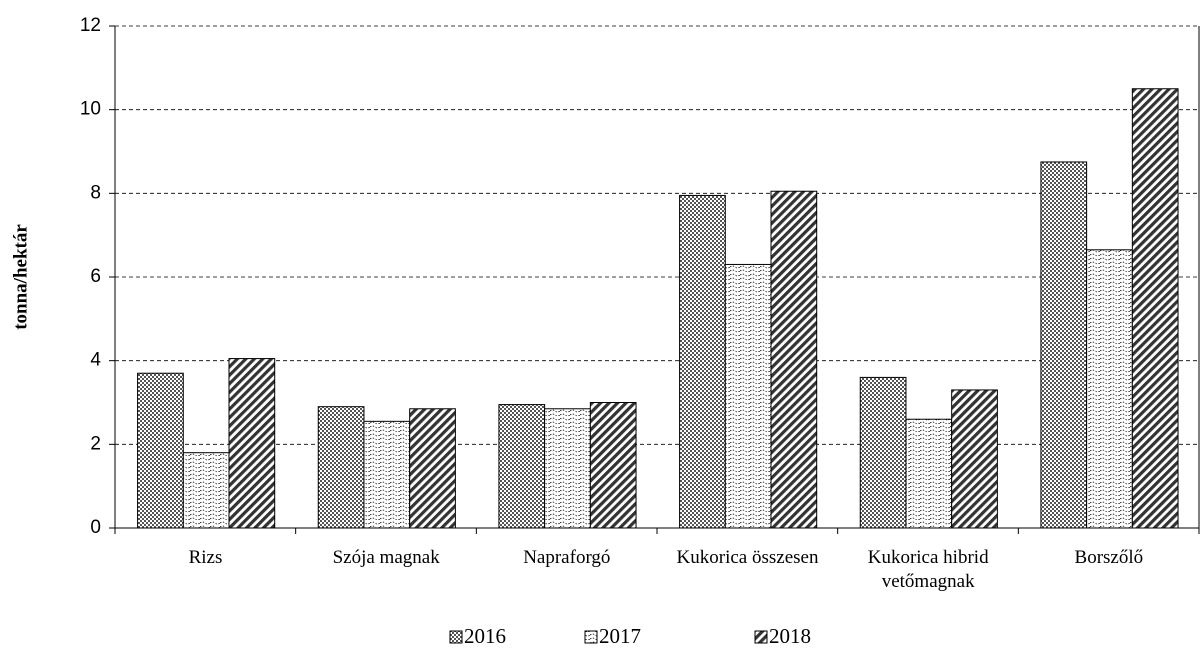 The width and height of the screenshot is (1201, 651). What do you see at coordinates (386, 557) in the screenshot?
I see `x-tick-label: Szója magnak` at bounding box center [386, 557].